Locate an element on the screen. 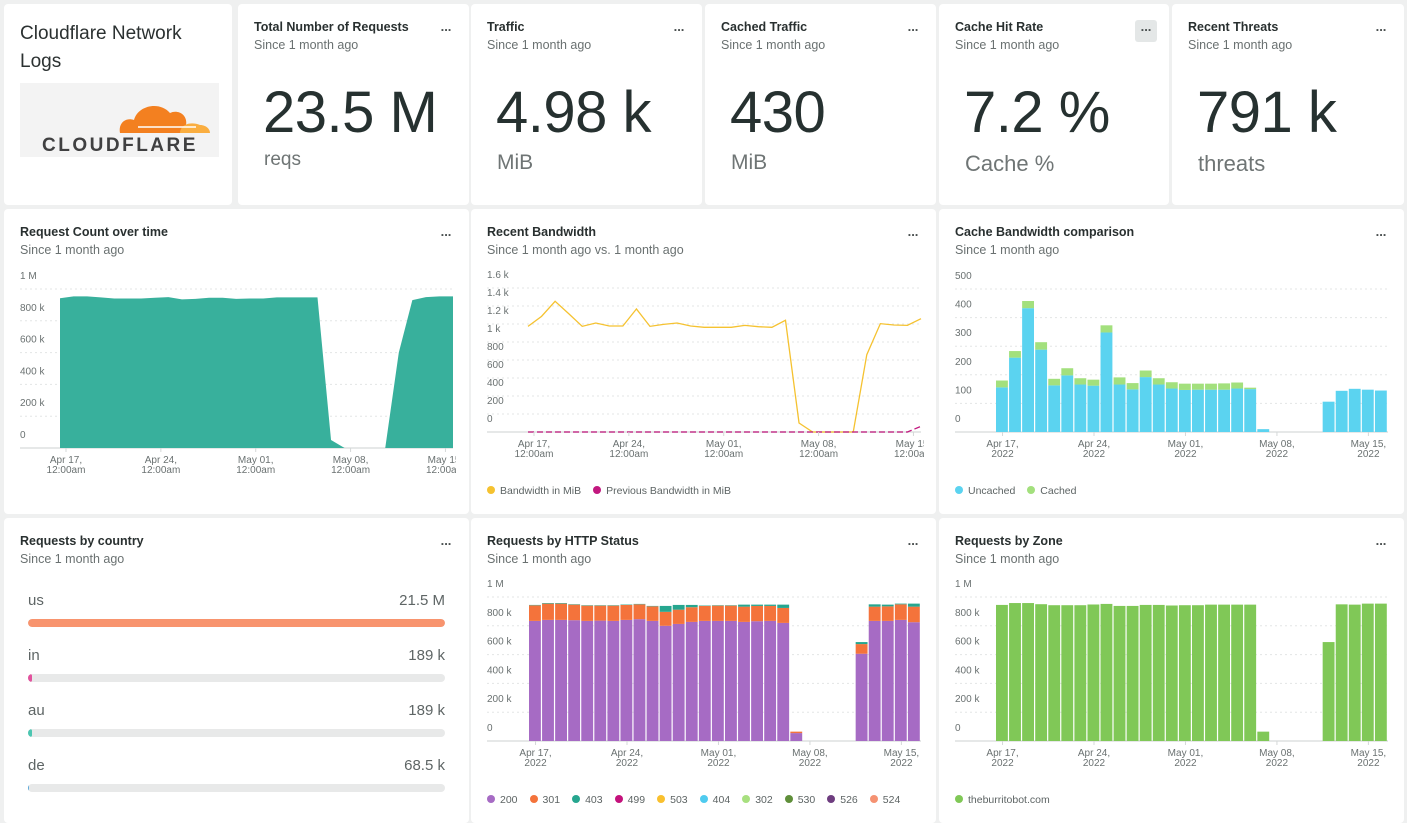 This screenshot has height=823, width=1407. y-tick-label: 1.6 k is located at coordinates (498, 275).